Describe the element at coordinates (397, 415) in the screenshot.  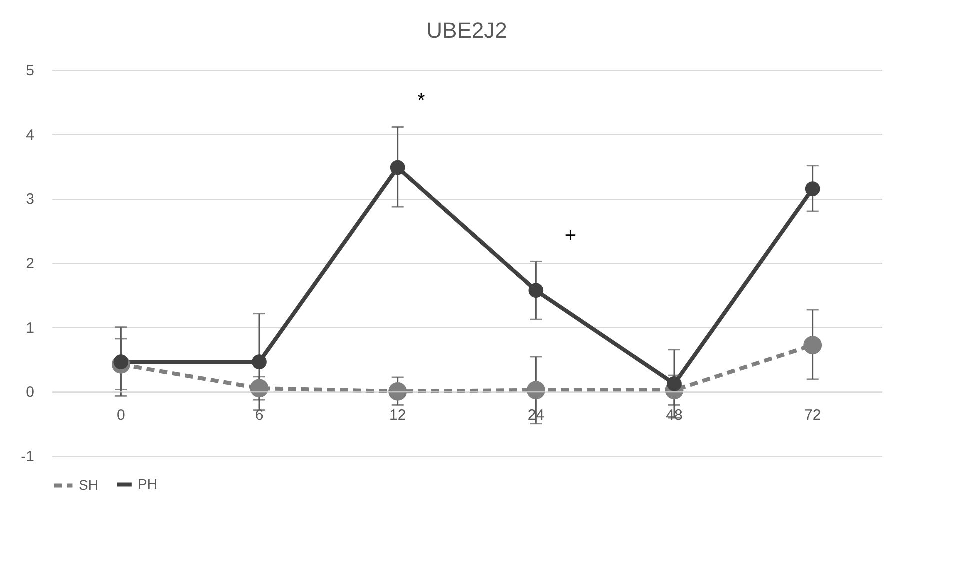
I see `x-tick-label: 12` at that location.